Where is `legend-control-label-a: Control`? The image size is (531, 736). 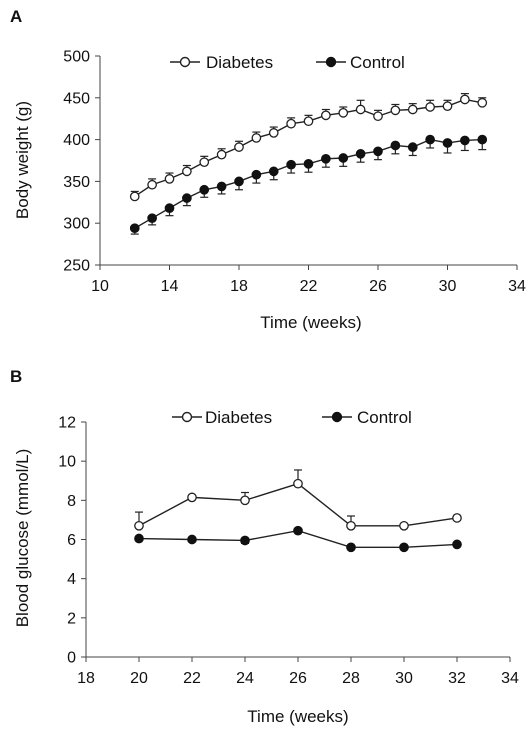 legend-control-label-a: Control is located at coordinates (377, 62).